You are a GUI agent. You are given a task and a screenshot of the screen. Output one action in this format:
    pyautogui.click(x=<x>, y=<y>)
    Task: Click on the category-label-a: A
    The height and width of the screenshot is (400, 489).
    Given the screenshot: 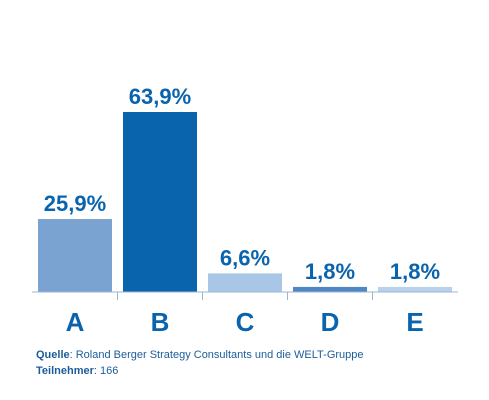 What is the action you would take?
    pyautogui.click(x=75, y=322)
    